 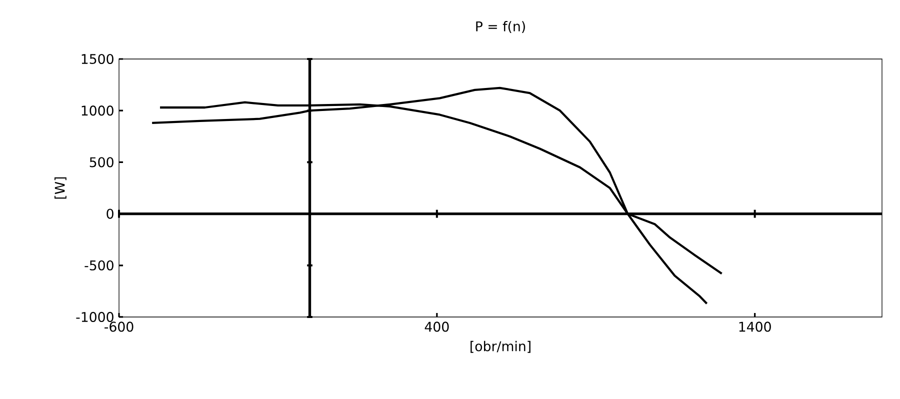 What do you see at coordinates (500, 27) in the screenshot?
I see `chart-title: P = f(n)` at bounding box center [500, 27].